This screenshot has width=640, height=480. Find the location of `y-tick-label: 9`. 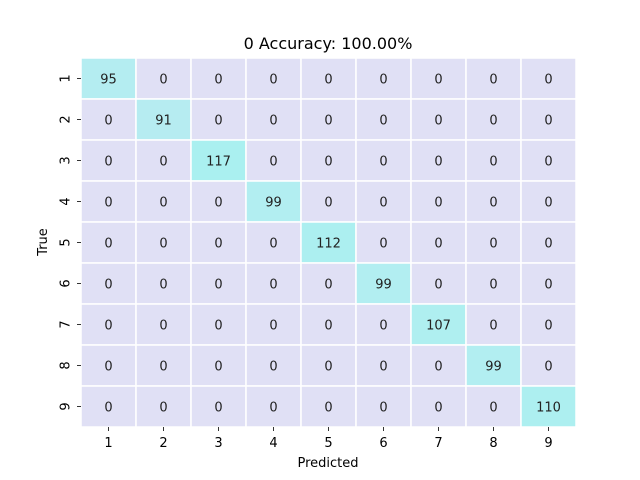

y-tick-label: 9 is located at coordinates (66, 406).